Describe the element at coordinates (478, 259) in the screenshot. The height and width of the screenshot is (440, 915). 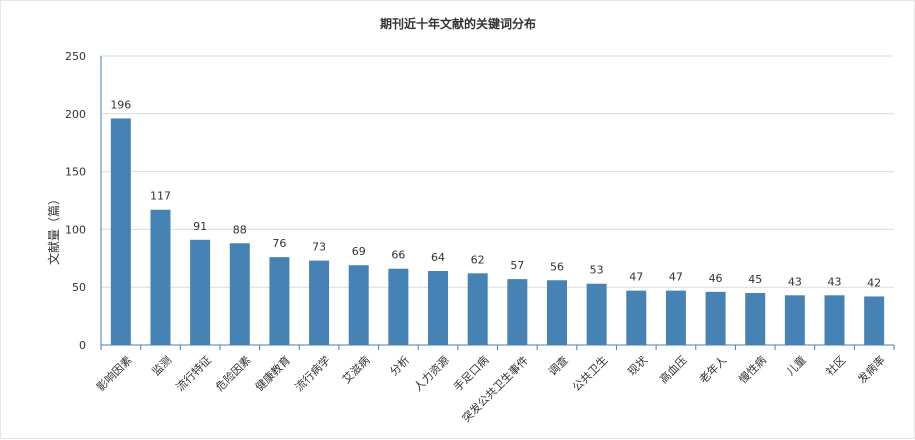
I see `data-label: 62` at that location.